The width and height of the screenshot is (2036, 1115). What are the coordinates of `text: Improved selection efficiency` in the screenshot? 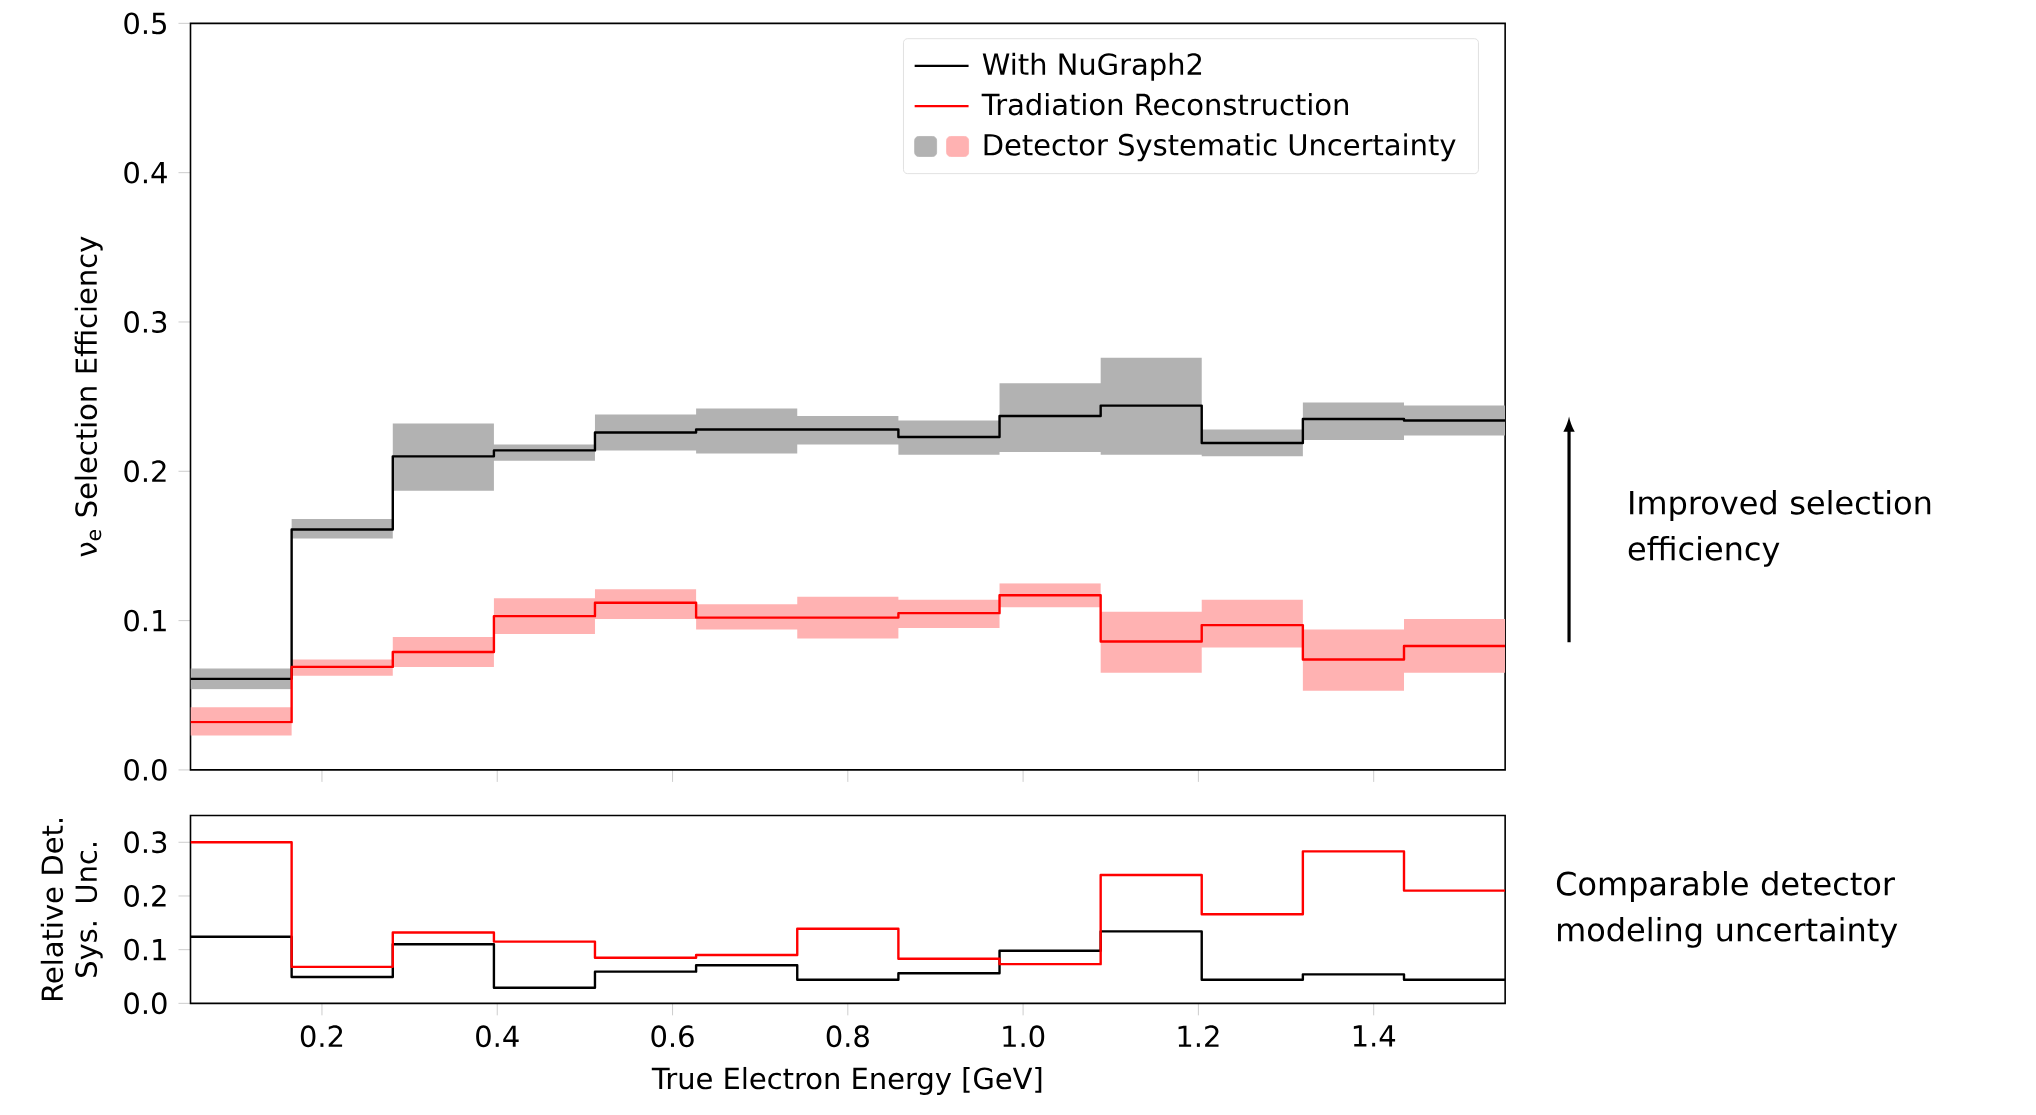 It's located at (1779, 528).